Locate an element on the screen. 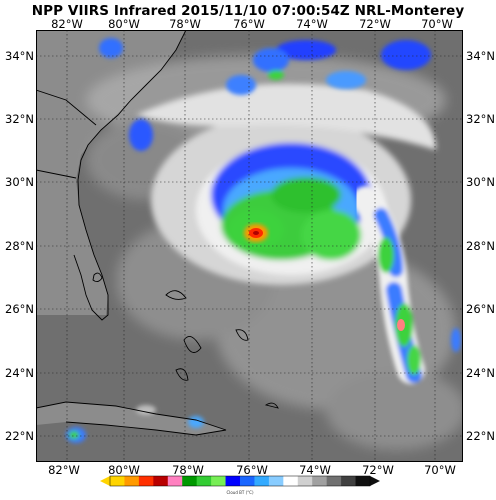 The width and height of the screenshot is (496, 500). lat-label-right: 22°N is located at coordinates (480, 436).